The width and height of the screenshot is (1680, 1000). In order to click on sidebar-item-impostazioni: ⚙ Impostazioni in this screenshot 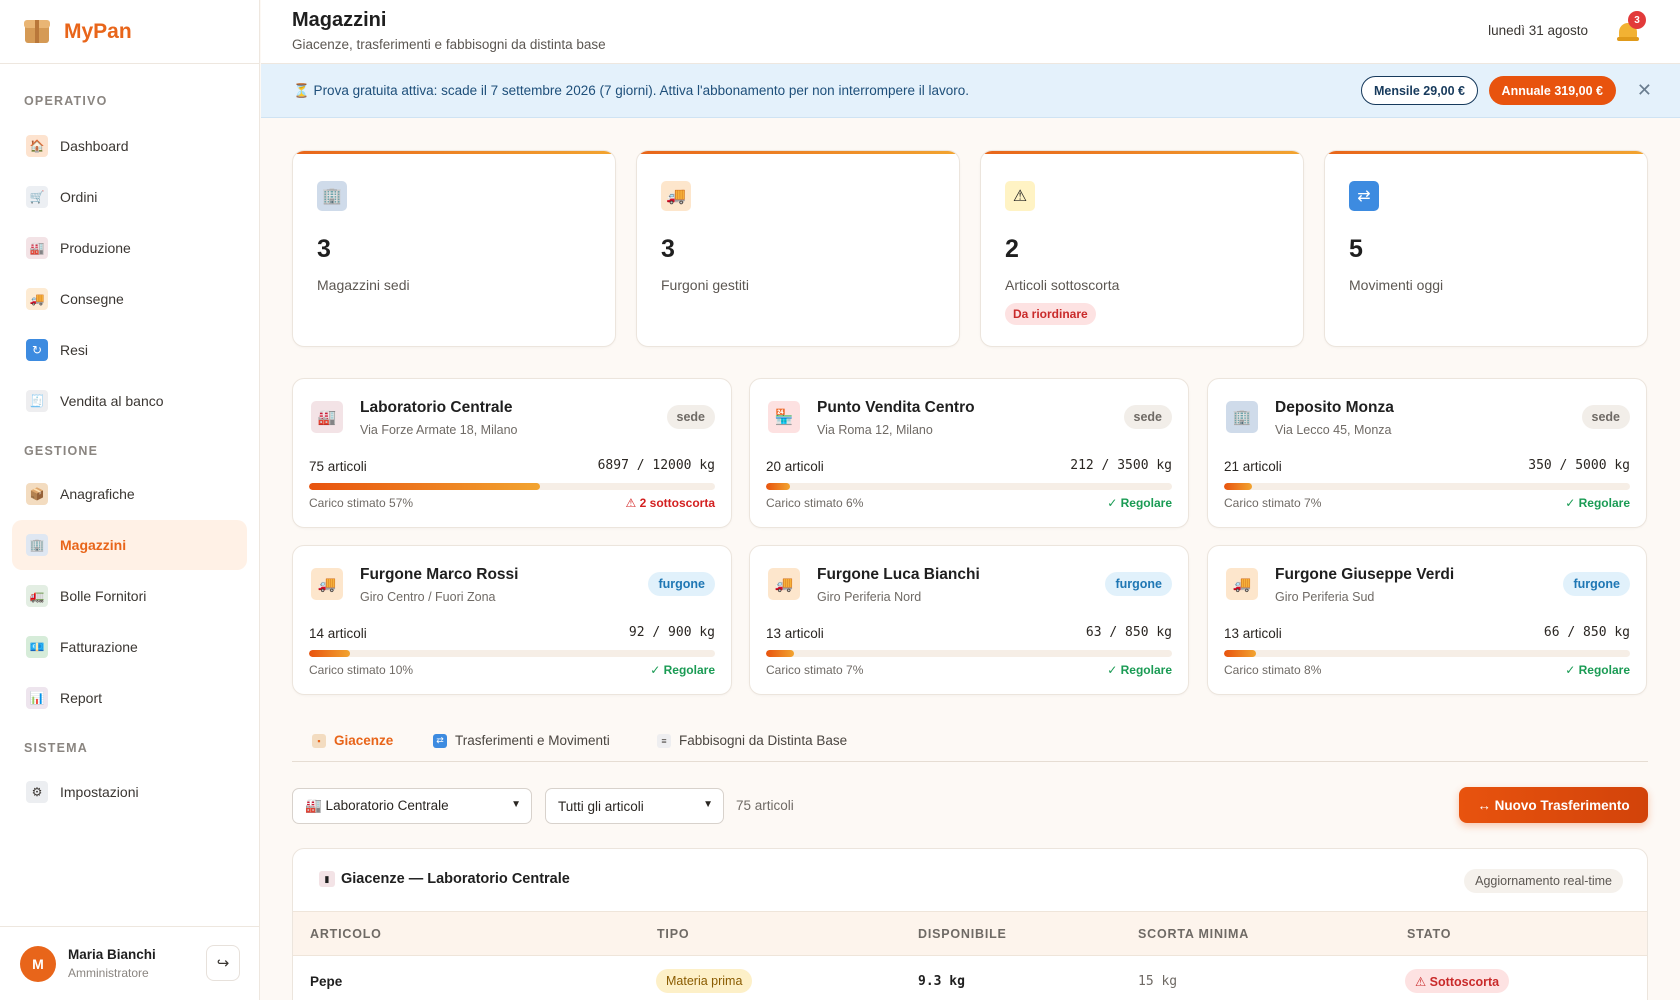, I will do `click(129, 792)`.